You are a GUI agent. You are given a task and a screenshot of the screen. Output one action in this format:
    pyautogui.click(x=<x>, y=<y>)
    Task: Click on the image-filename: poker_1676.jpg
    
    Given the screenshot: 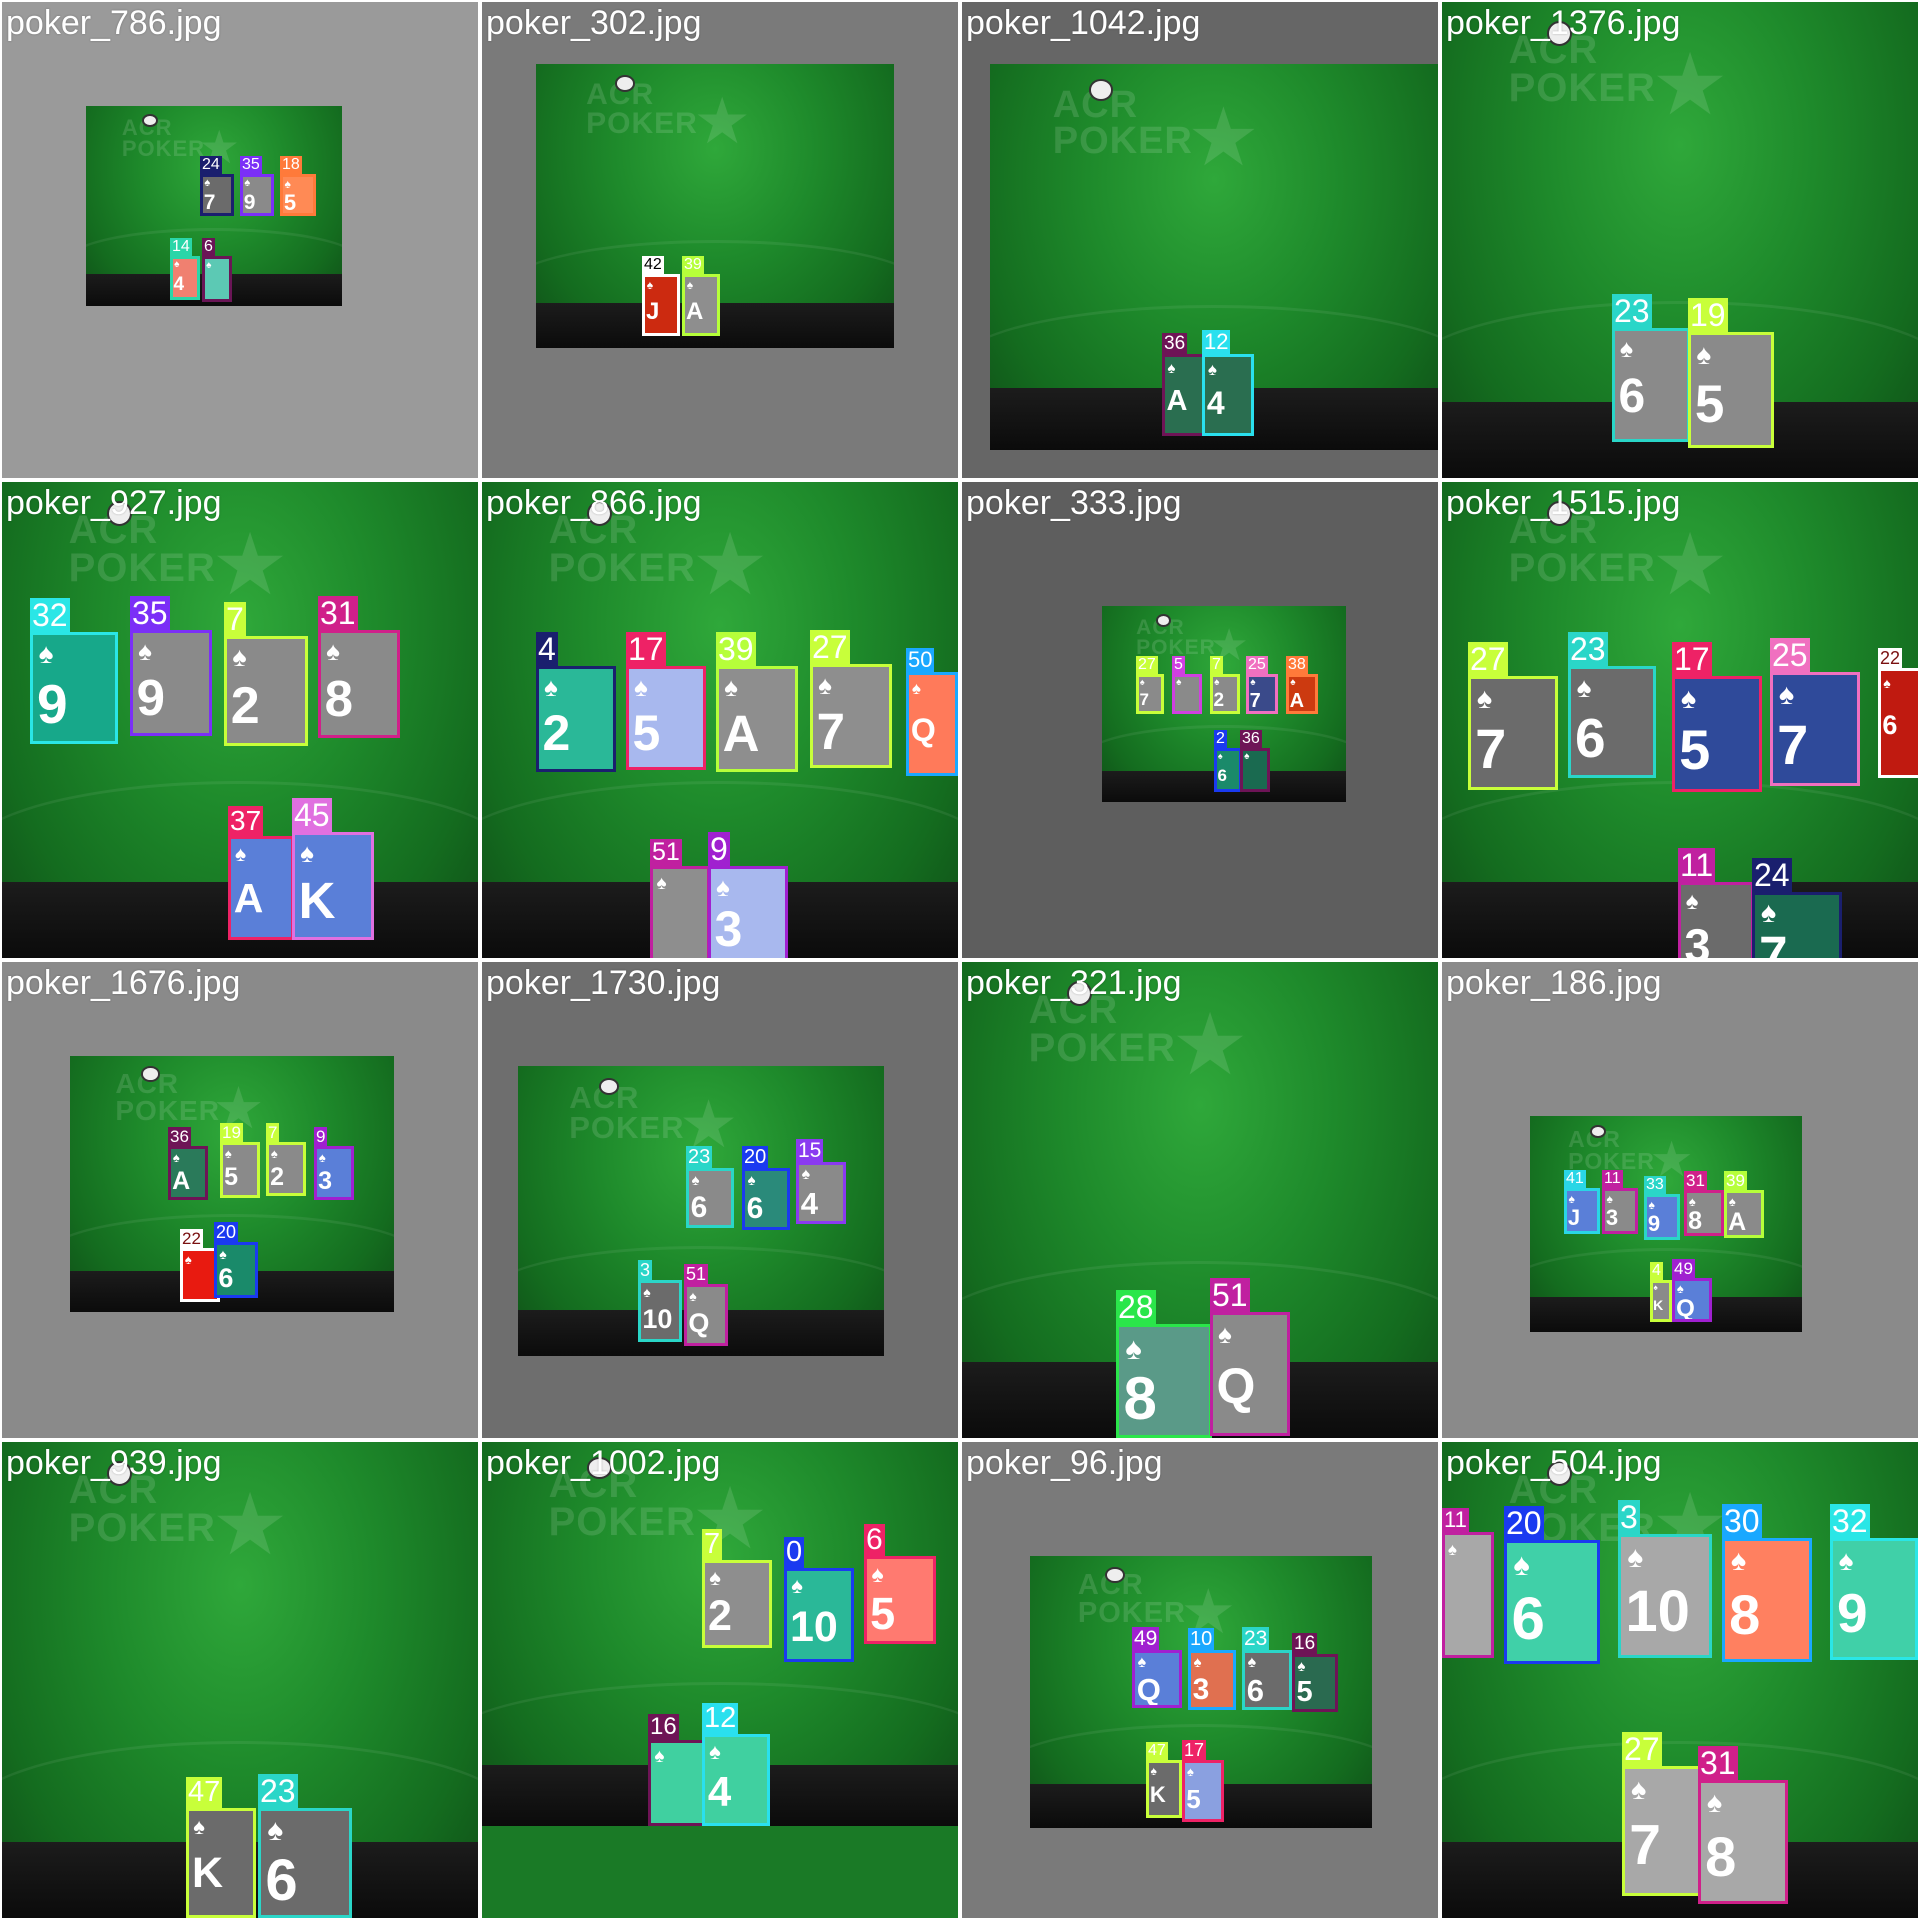 What is the action you would take?
    pyautogui.click(x=123, y=983)
    